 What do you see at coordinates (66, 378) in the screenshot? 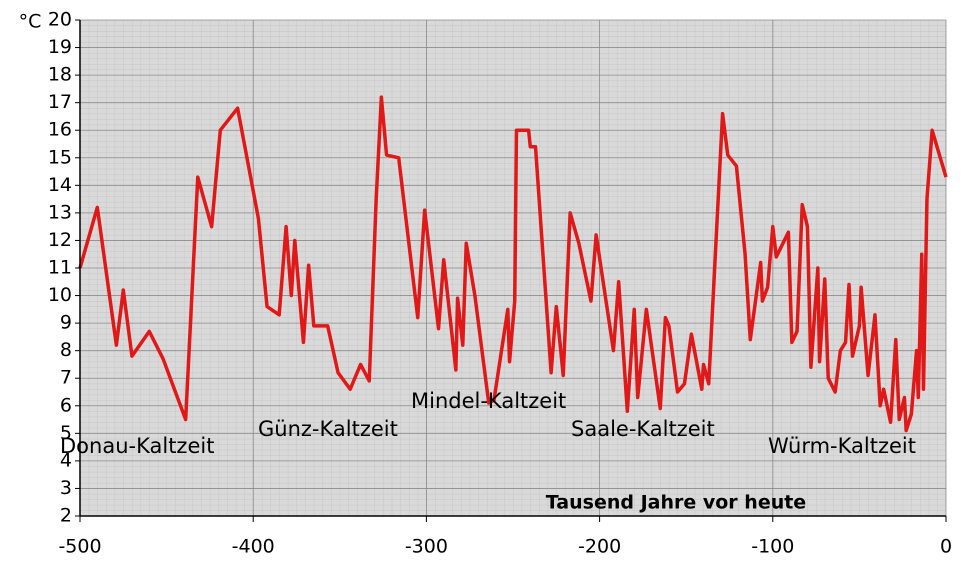
I see `y-tick-label: 7` at bounding box center [66, 378].